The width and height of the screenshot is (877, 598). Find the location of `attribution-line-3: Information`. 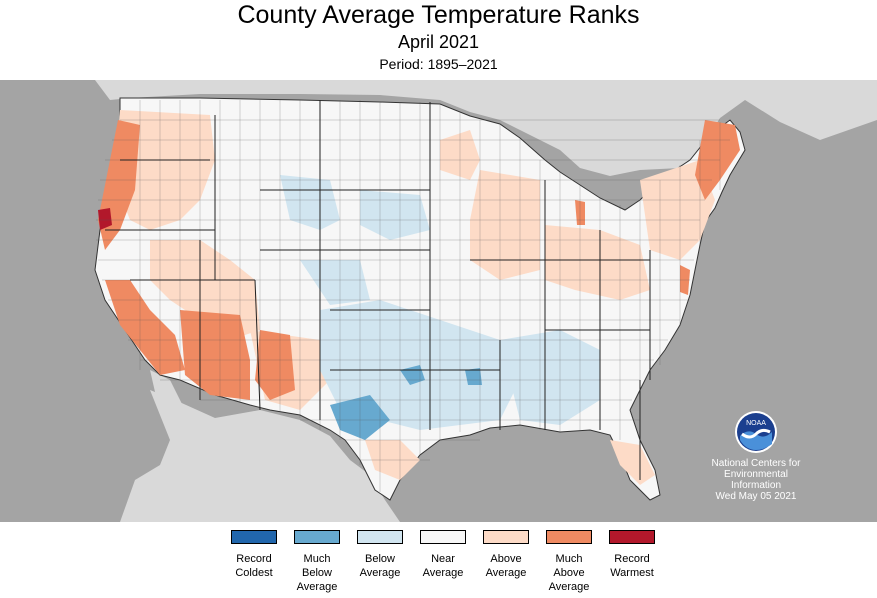

attribution-line-3: Information is located at coordinates (756, 485).